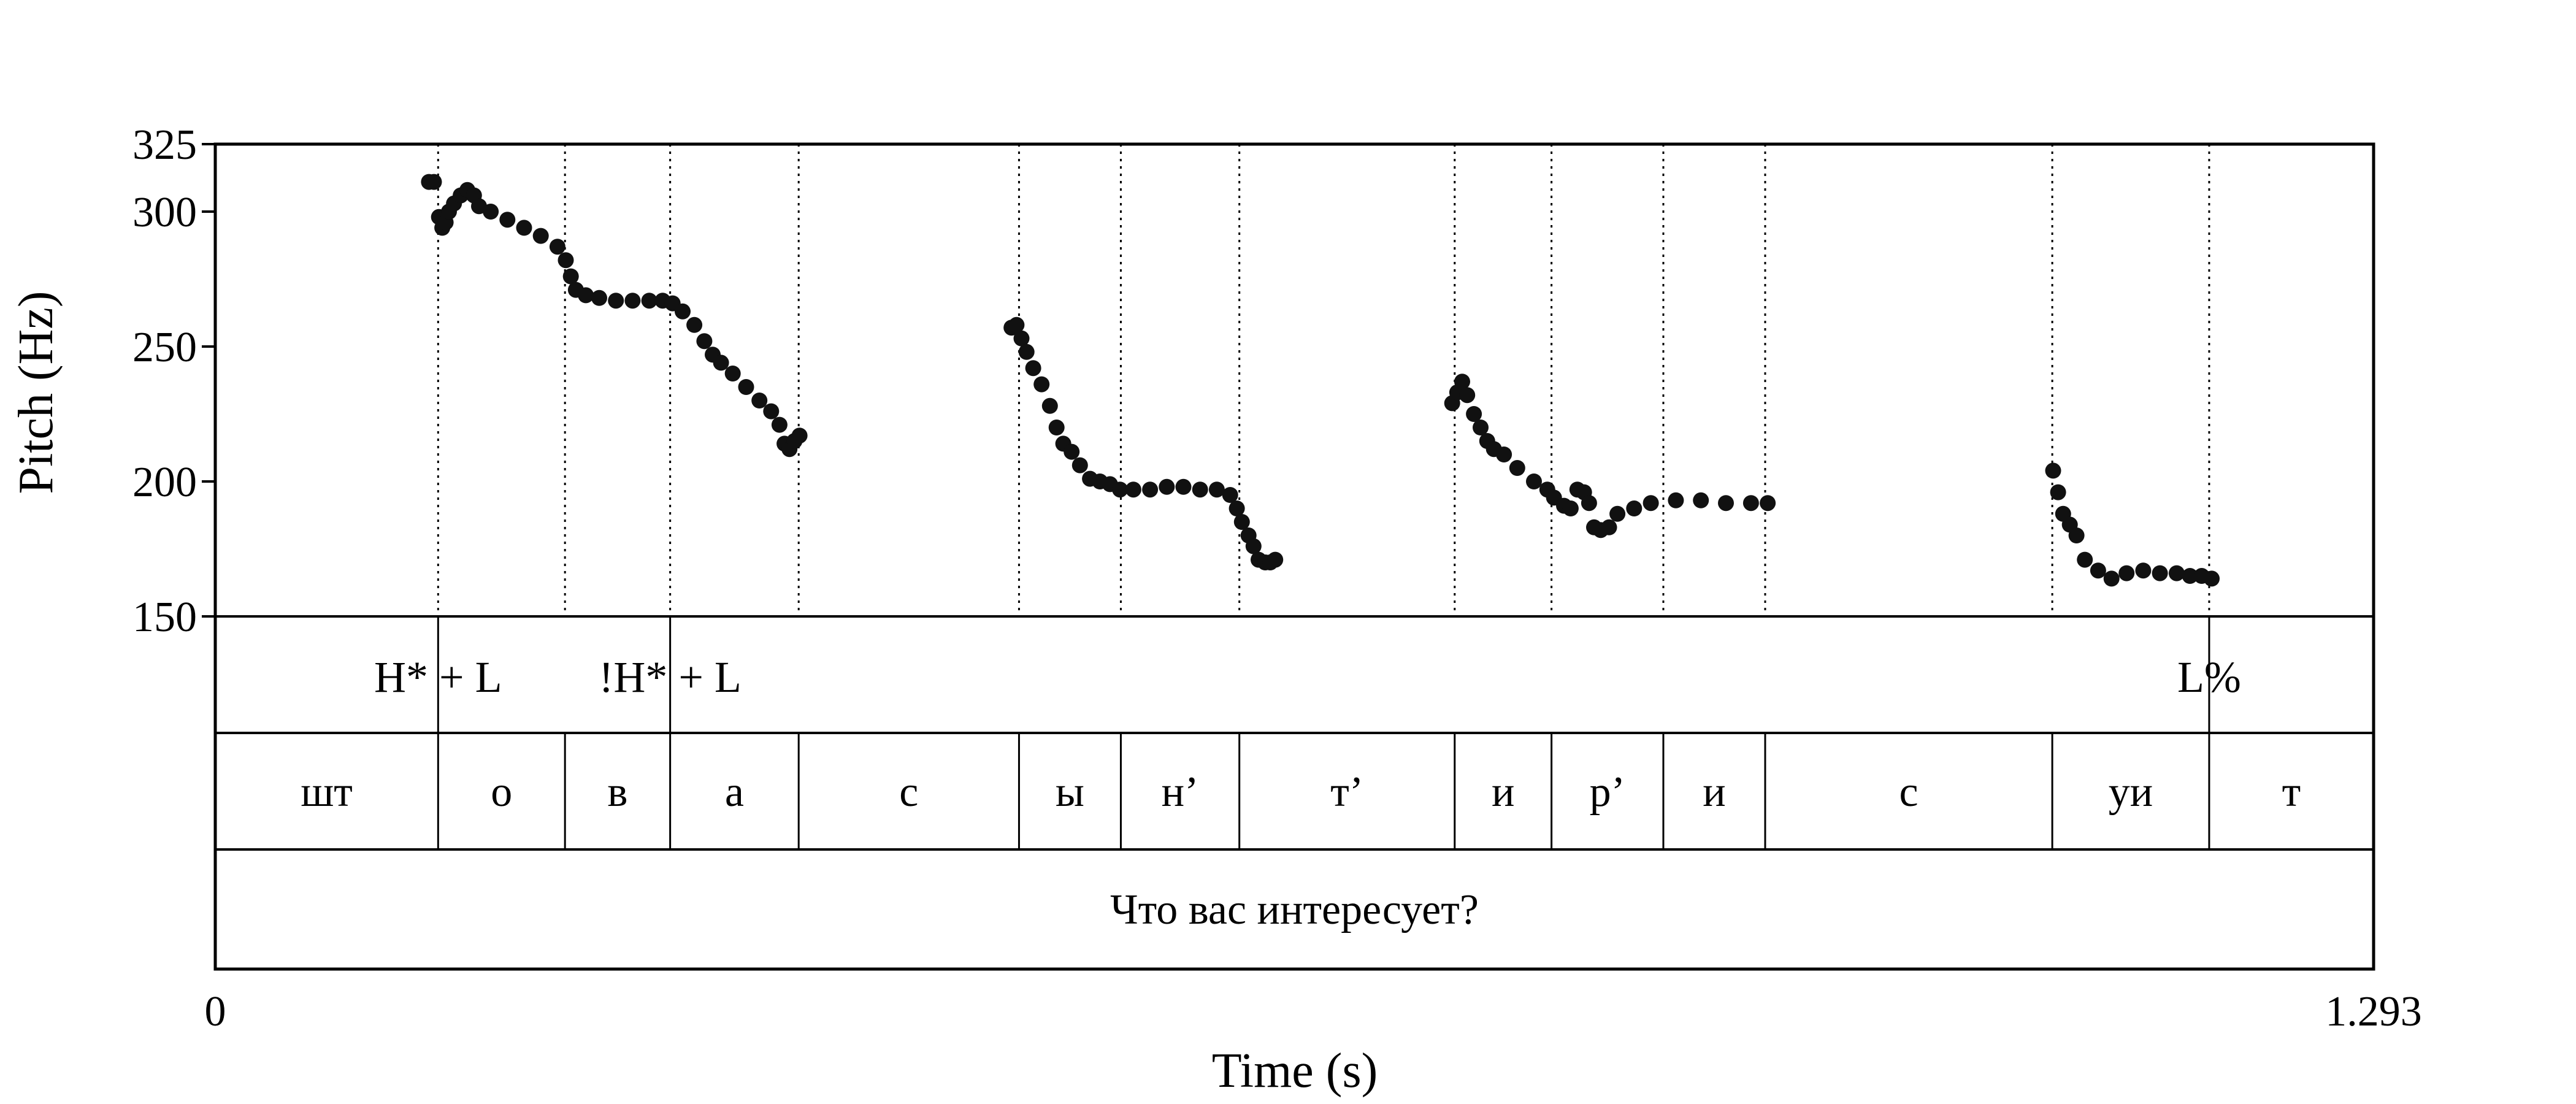  Describe the element at coordinates (327, 792) in the screenshot. I see `segment-label: шт` at that location.